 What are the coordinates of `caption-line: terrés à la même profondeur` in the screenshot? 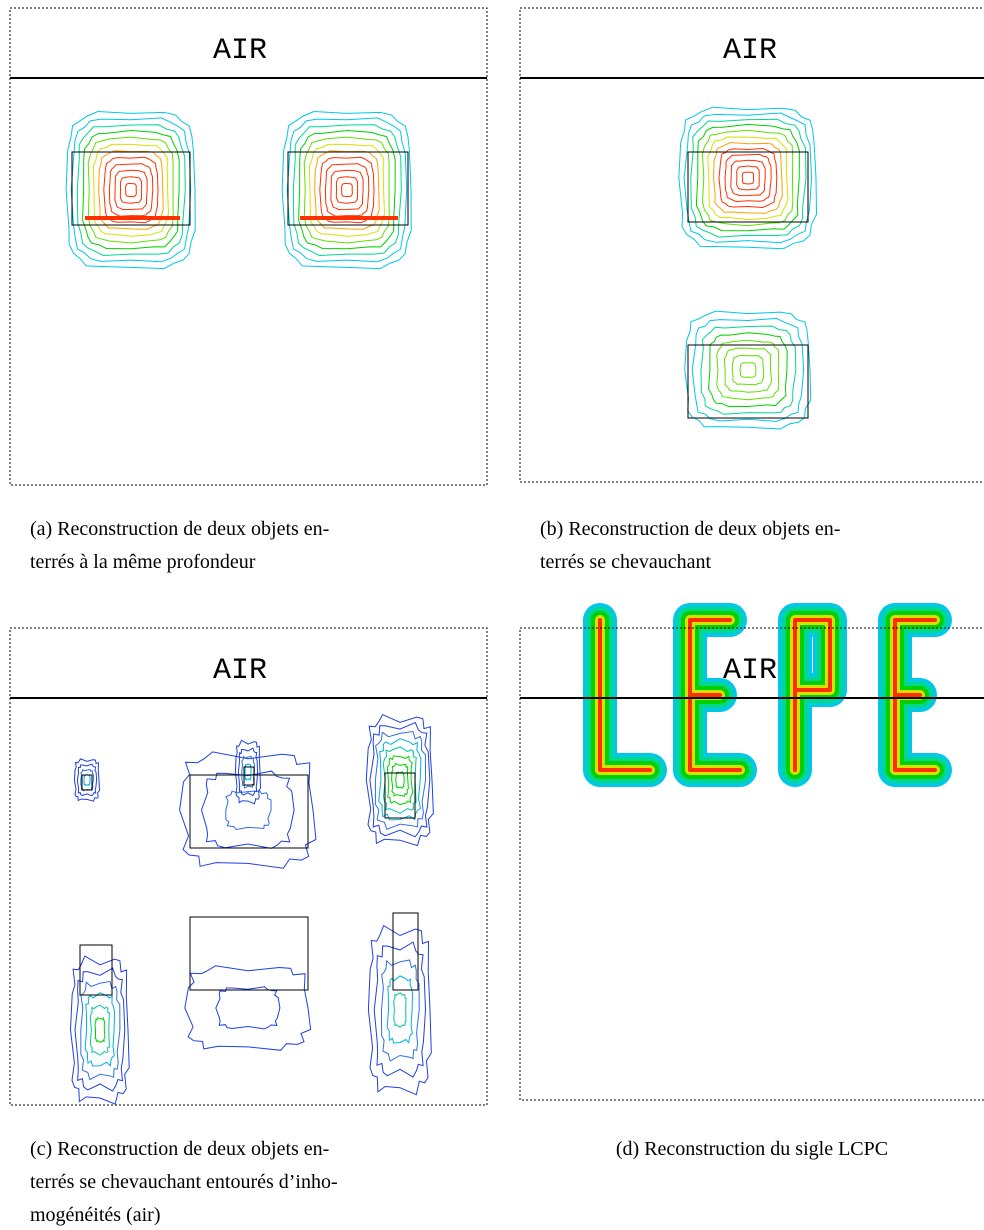 It's located at (143, 562).